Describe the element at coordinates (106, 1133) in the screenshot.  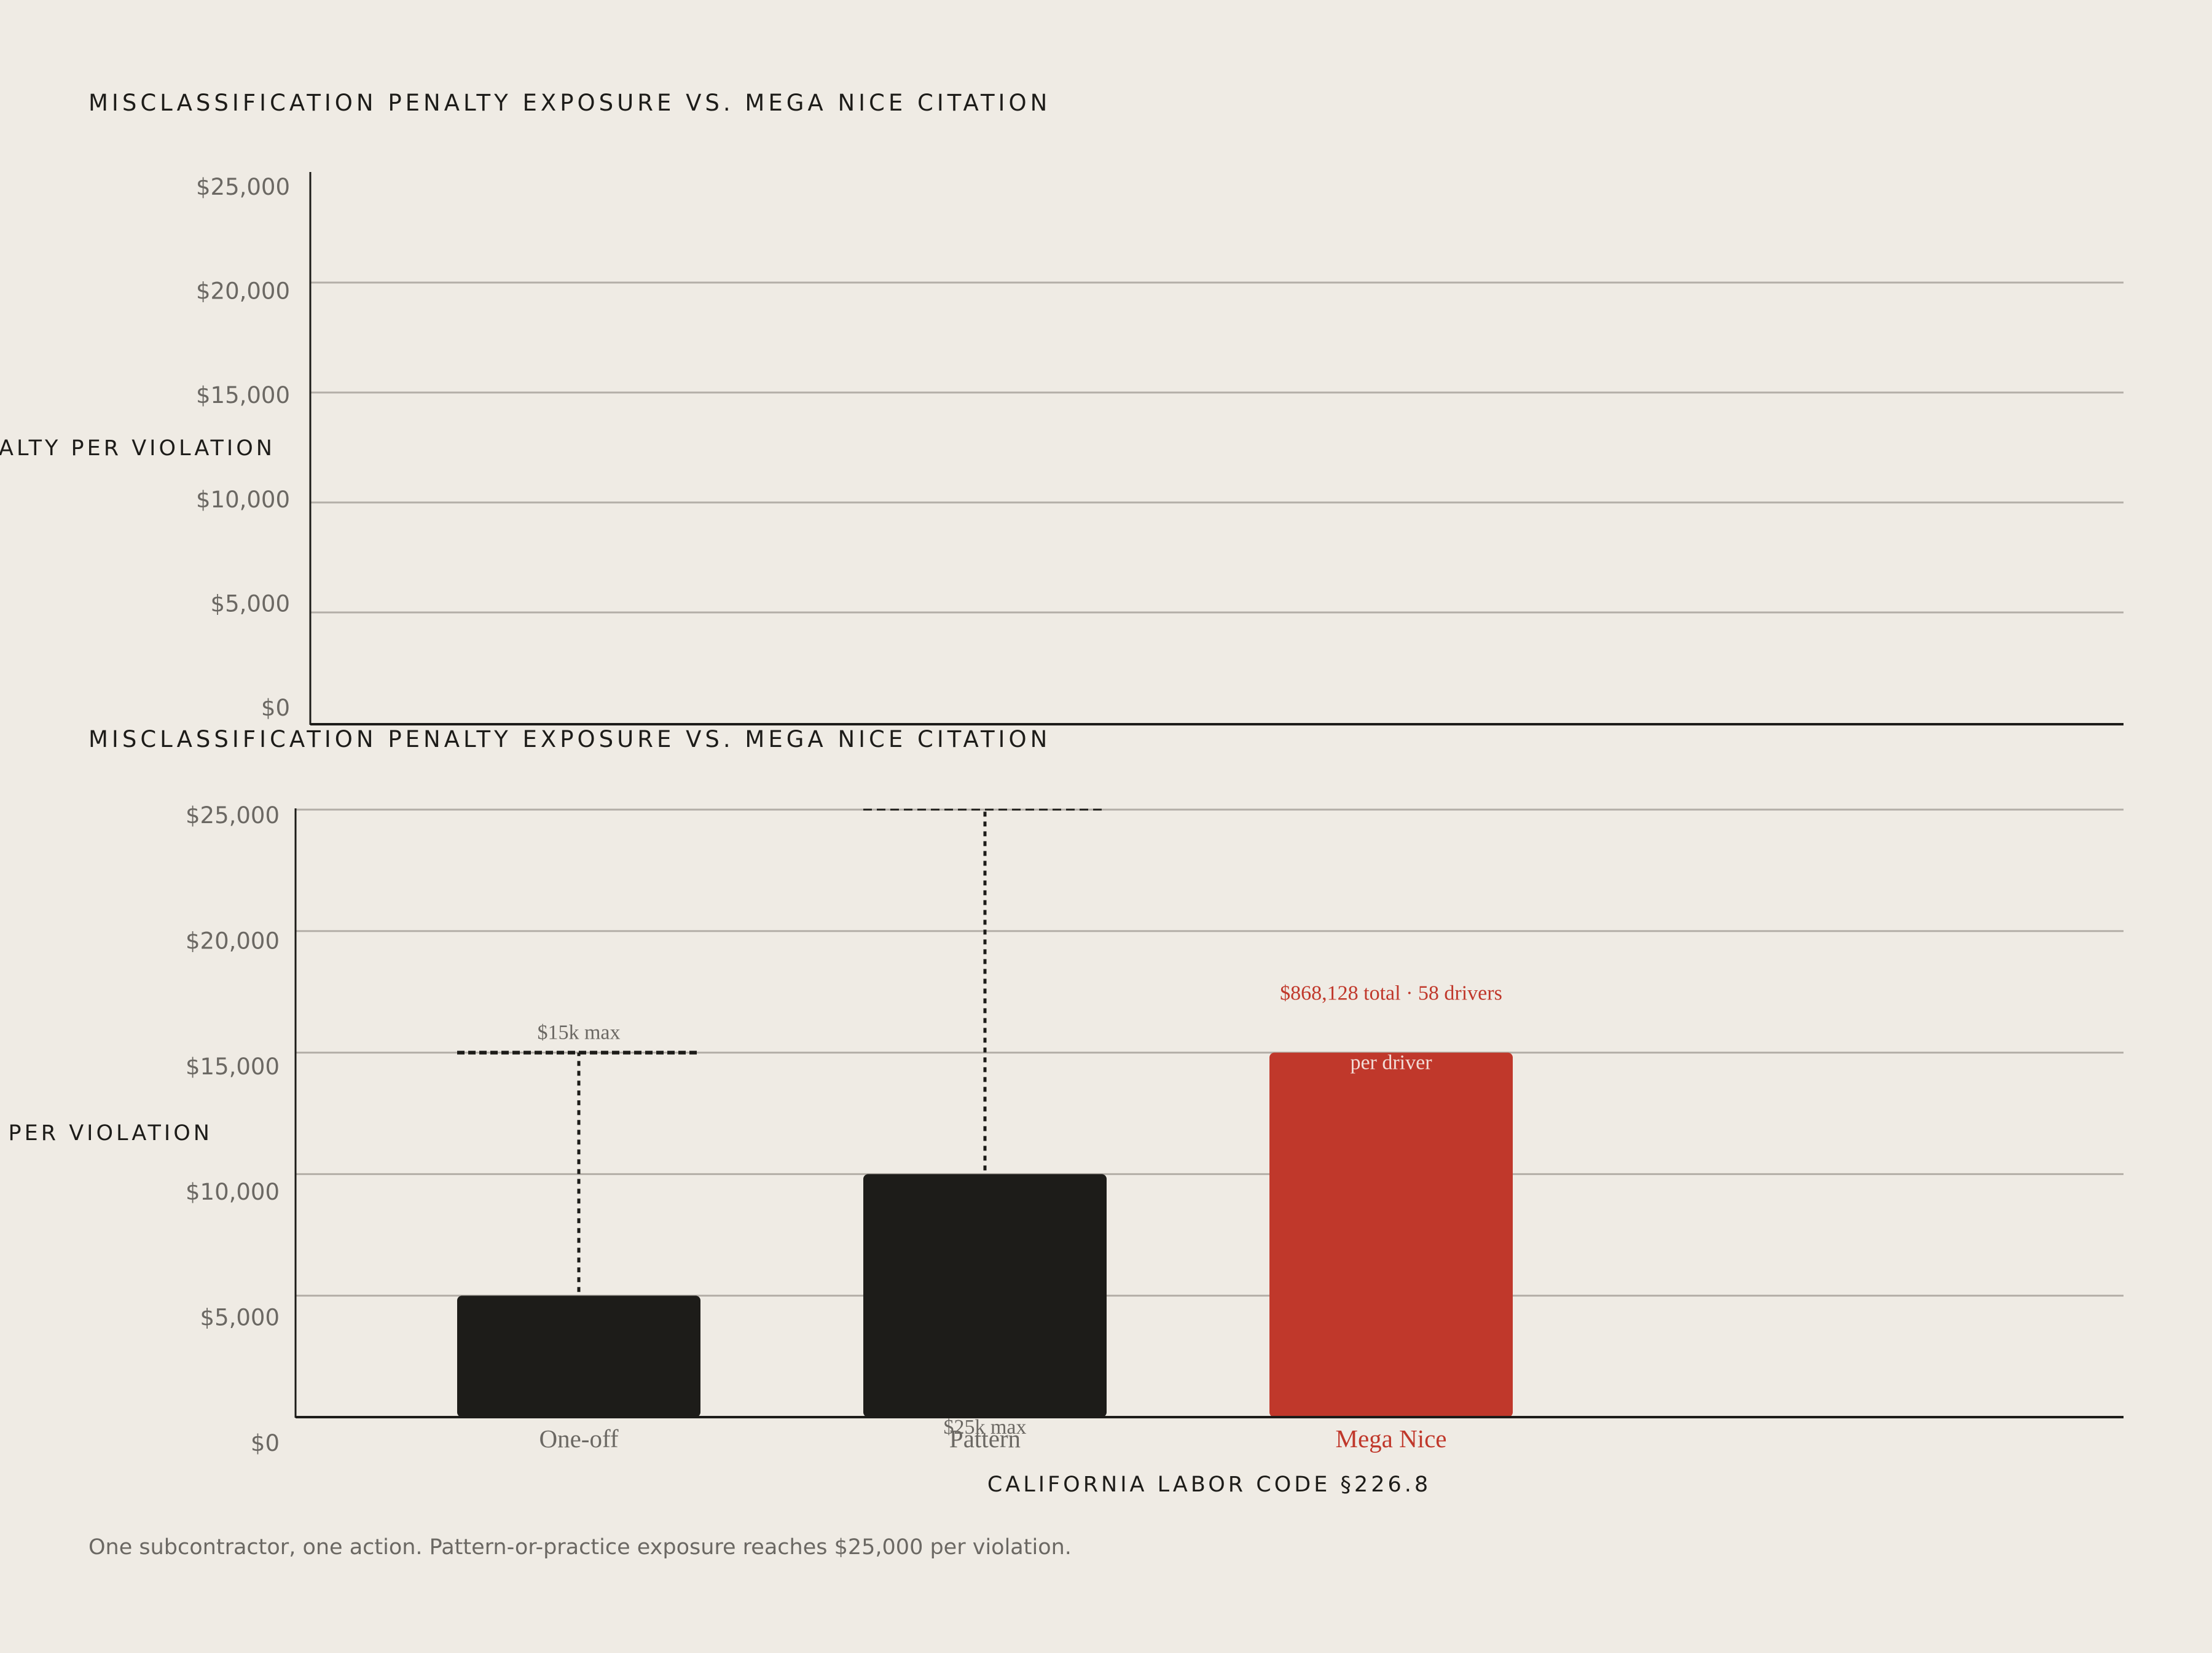
I see `bottom-chart-y-axis-label: PENALTY PER VIOLATION` at that location.